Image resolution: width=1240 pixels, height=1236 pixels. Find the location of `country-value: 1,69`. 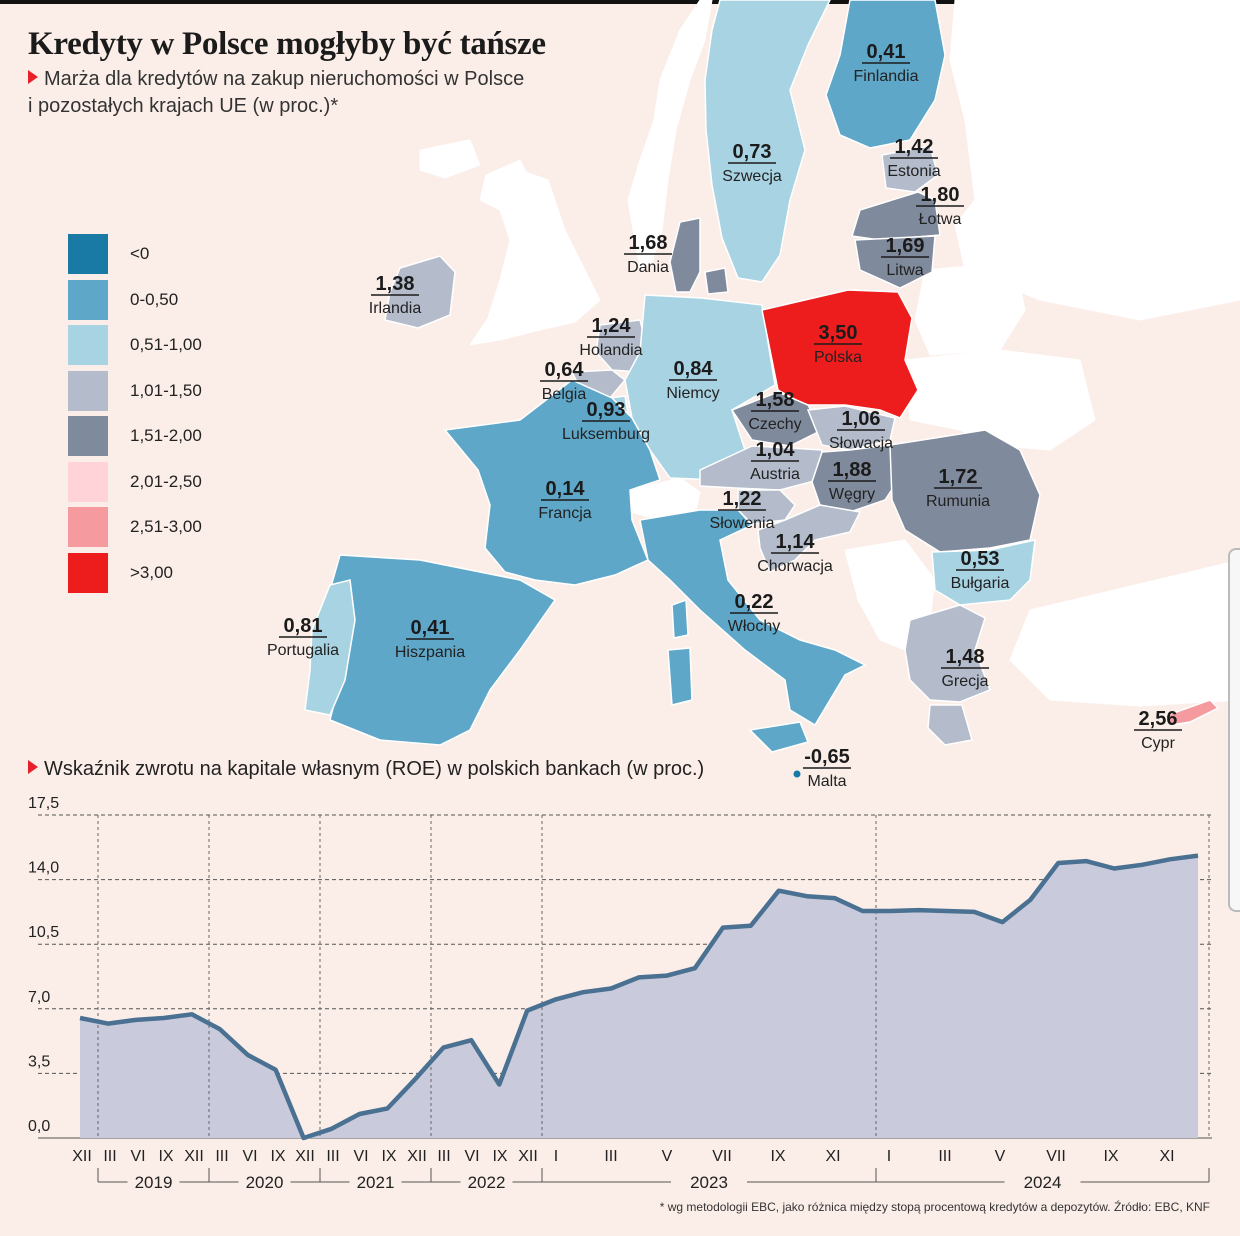

country-value: 1,69 is located at coordinates (905, 246).